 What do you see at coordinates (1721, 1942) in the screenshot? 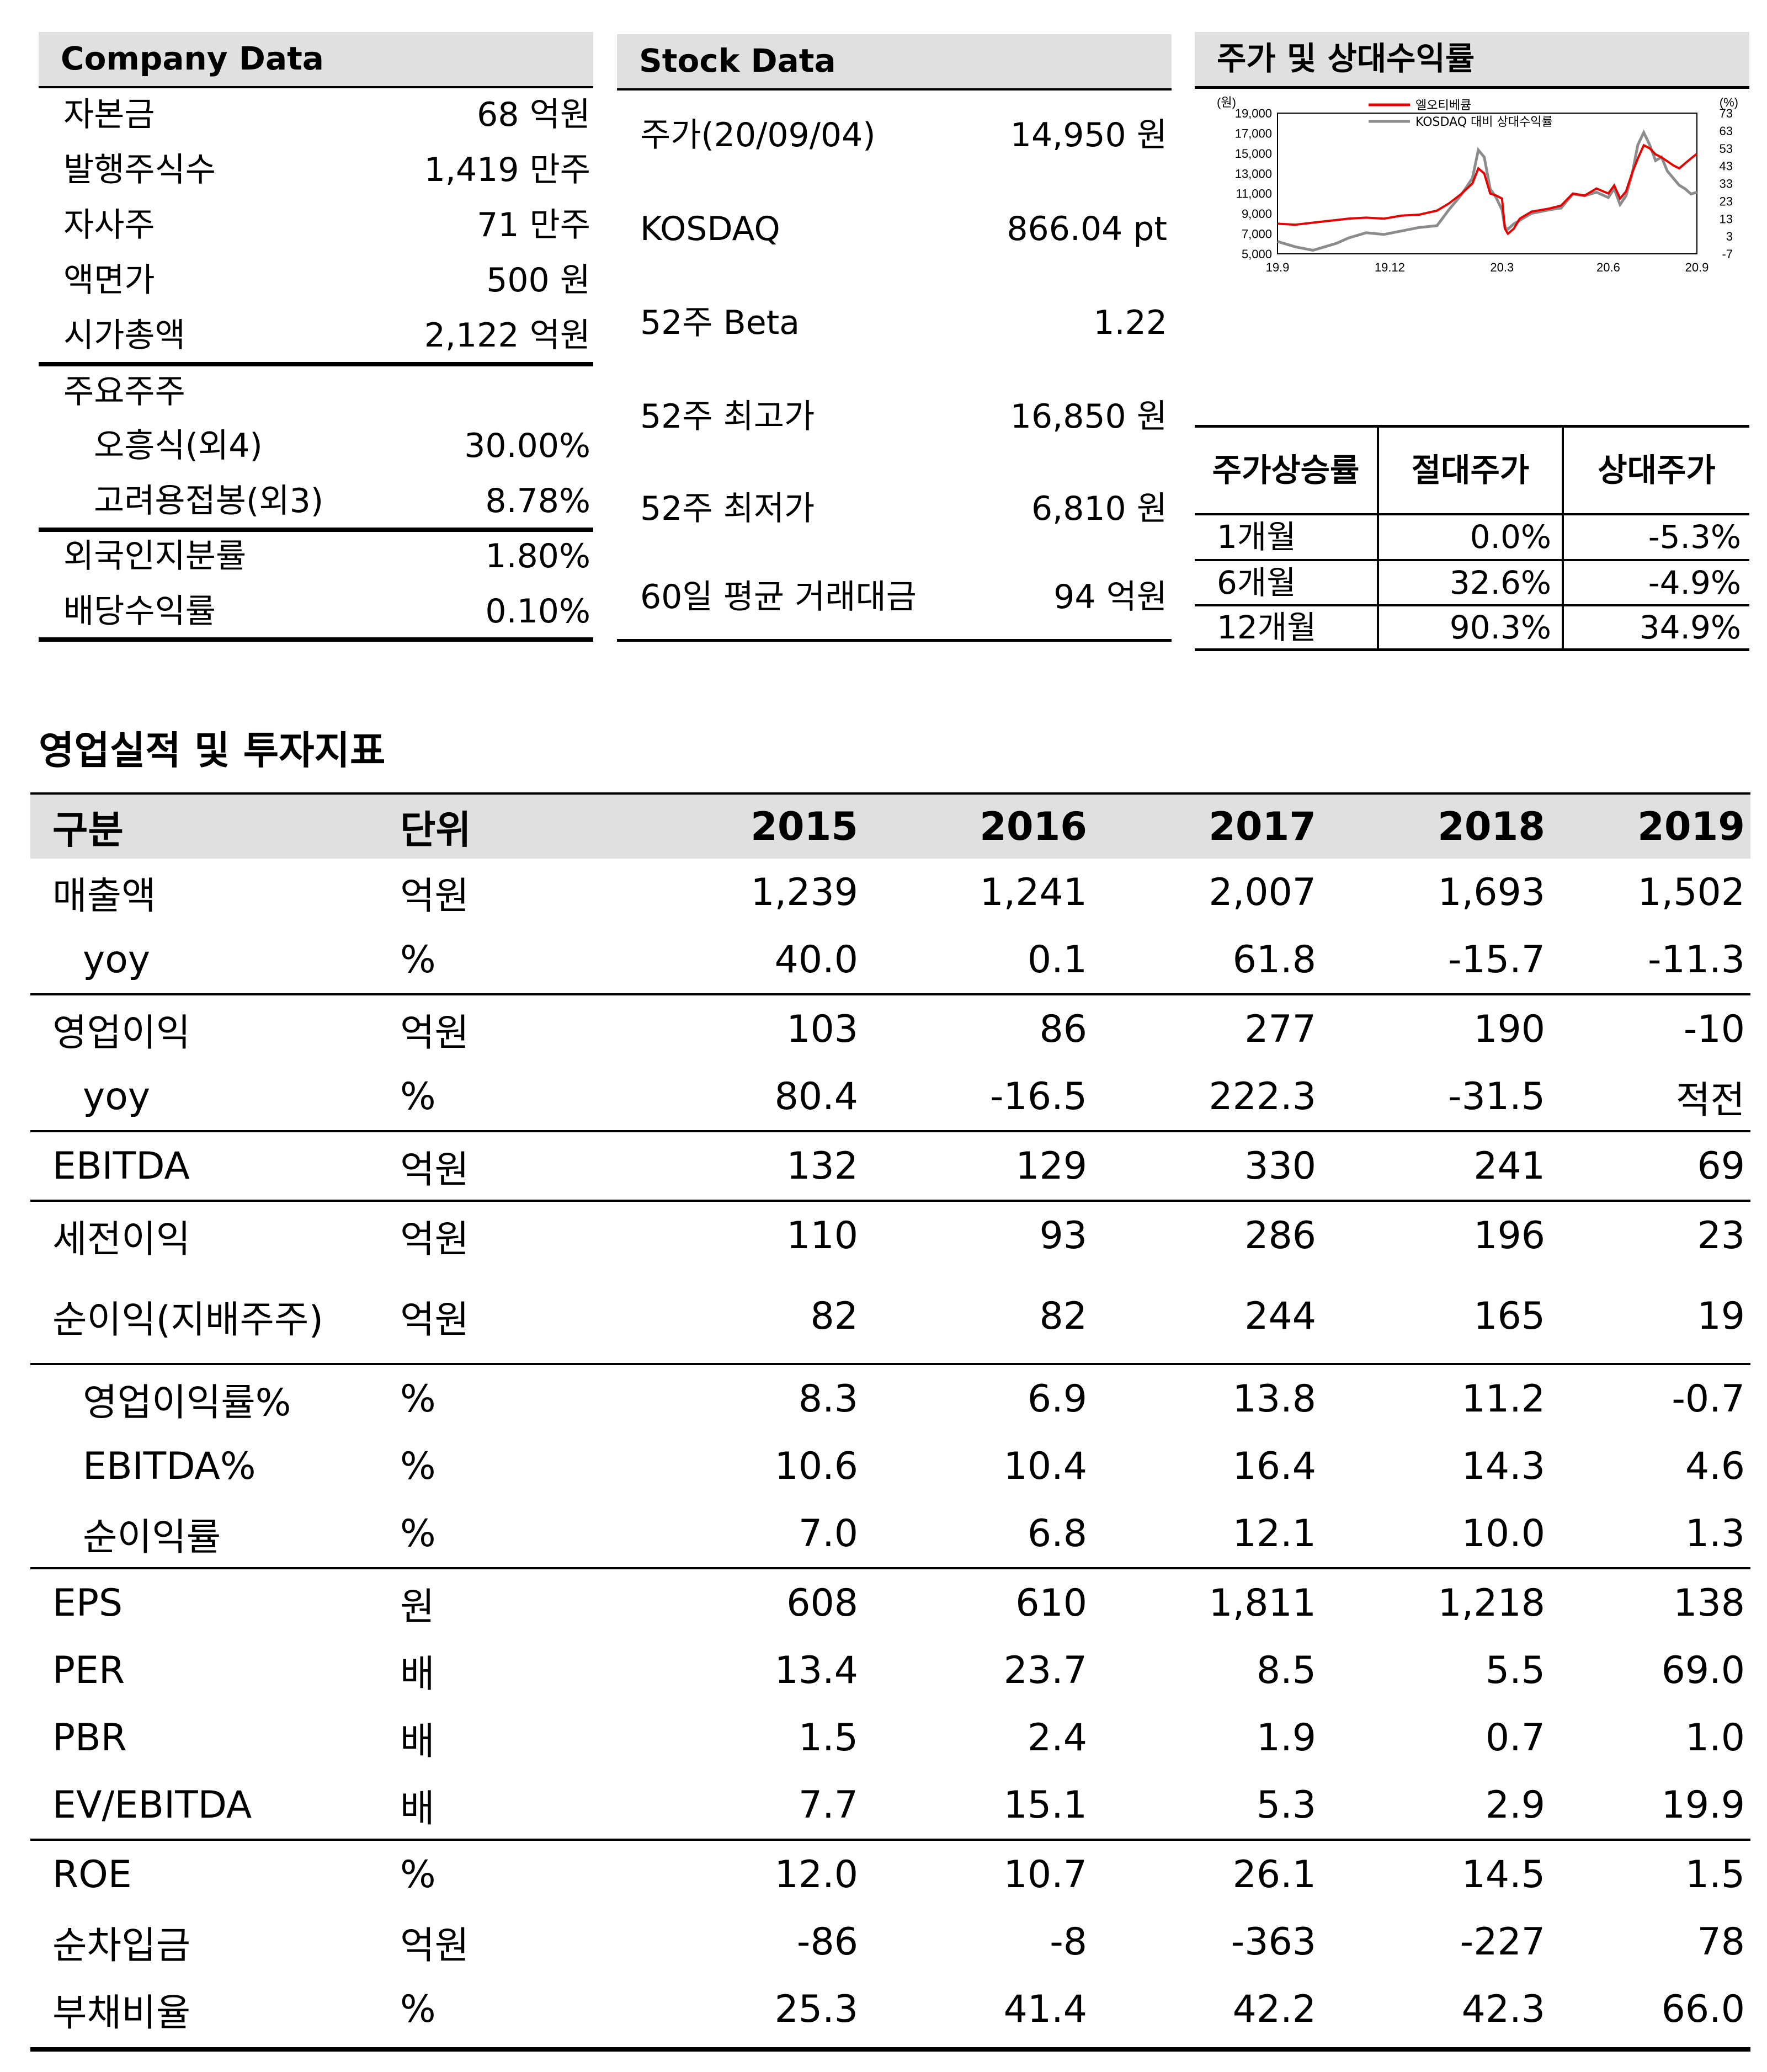
I see `cell-value: 78` at bounding box center [1721, 1942].